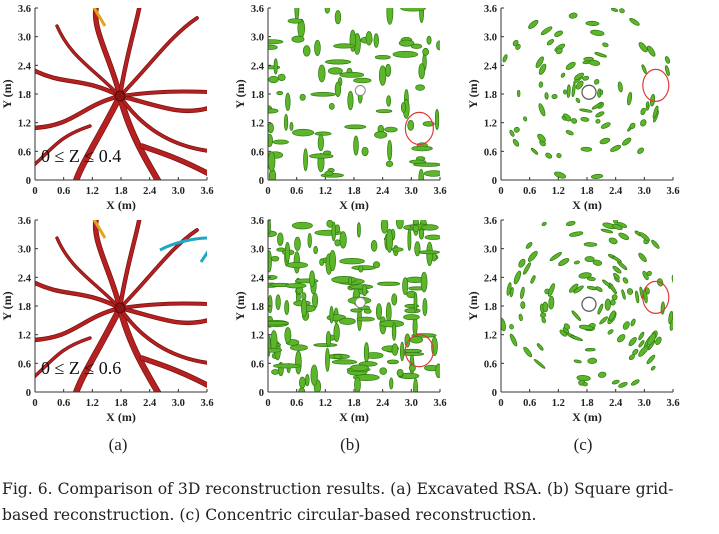  Describe the element at coordinates (257, 9) in the screenshot. I see `y-tick-label: 3.6` at that location.